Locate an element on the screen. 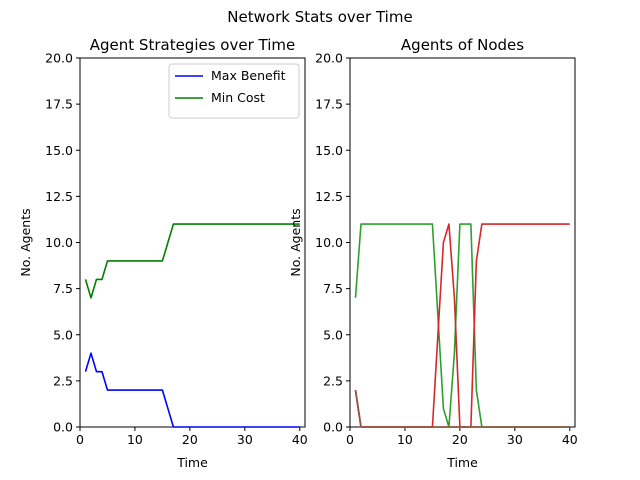 This screenshot has width=640, height=480. legend-entry: Min Cost is located at coordinates (238, 97).